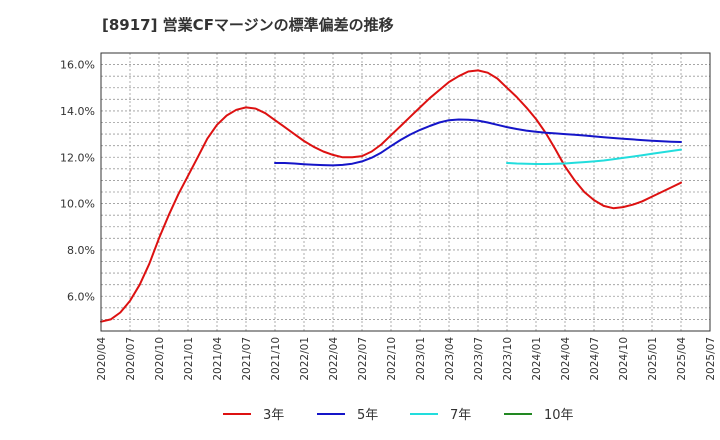 Image resolution: width=720 pixels, height=440 pixels. I want to click on legend-label-10年: 10年, so click(559, 415).